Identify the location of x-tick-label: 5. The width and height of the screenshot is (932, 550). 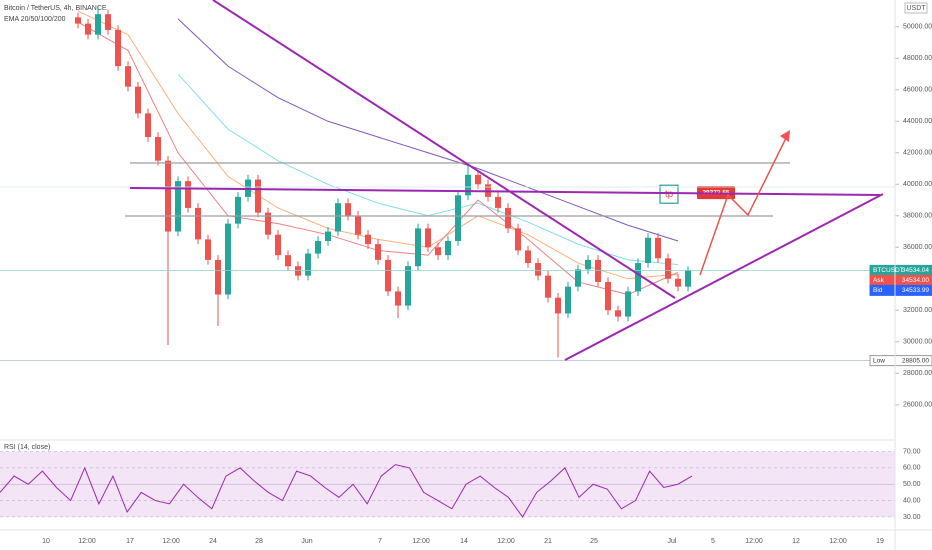
(713, 541).